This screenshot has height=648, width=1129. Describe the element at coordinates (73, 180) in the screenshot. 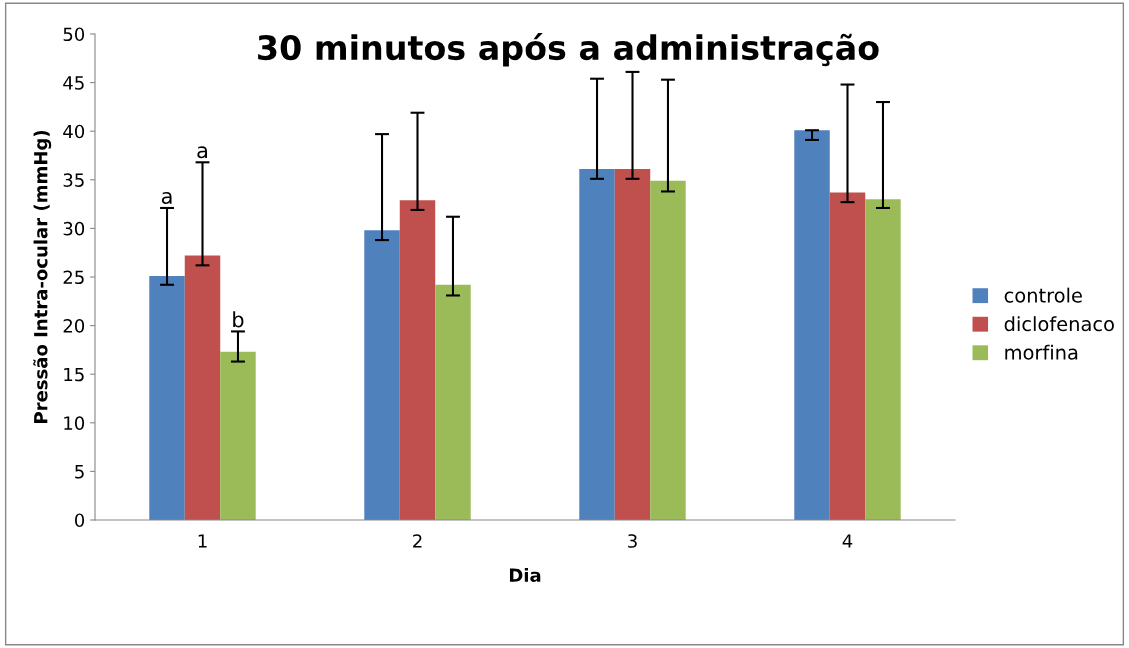

I see `y-tick-label: 35` at that location.